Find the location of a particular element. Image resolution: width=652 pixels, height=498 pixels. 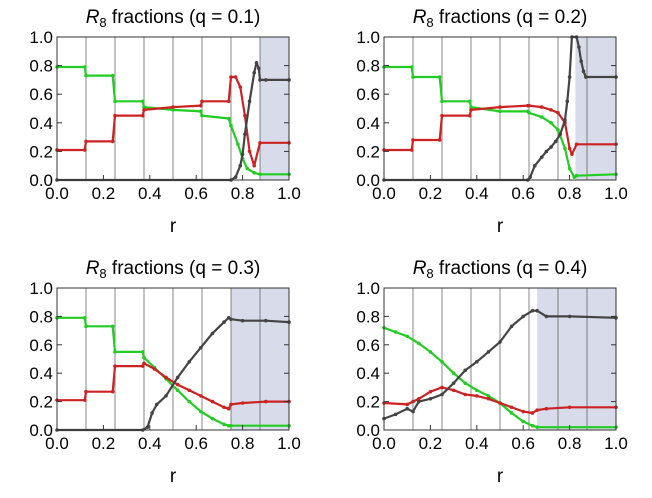

x-tick-label: 0.8 is located at coordinates (243, 193).